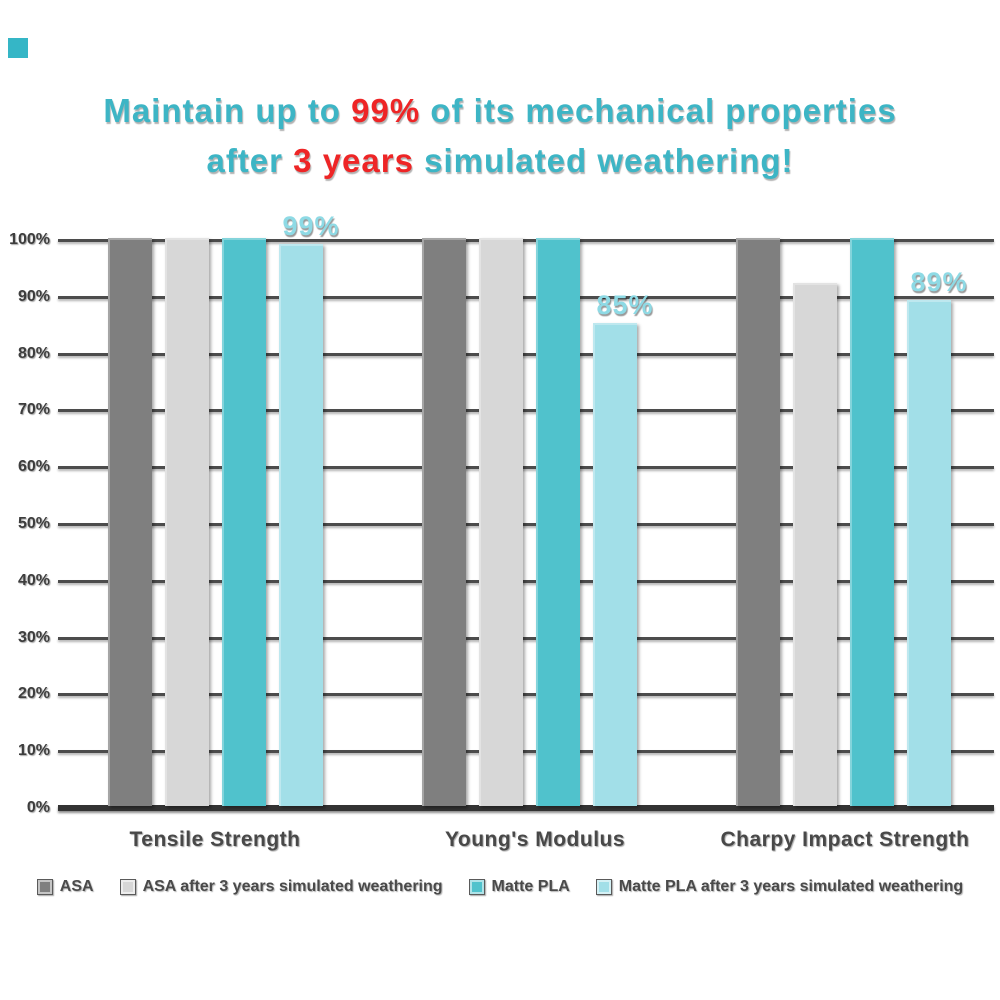  I want to click on y-tick-label: 0%, so click(38, 807).